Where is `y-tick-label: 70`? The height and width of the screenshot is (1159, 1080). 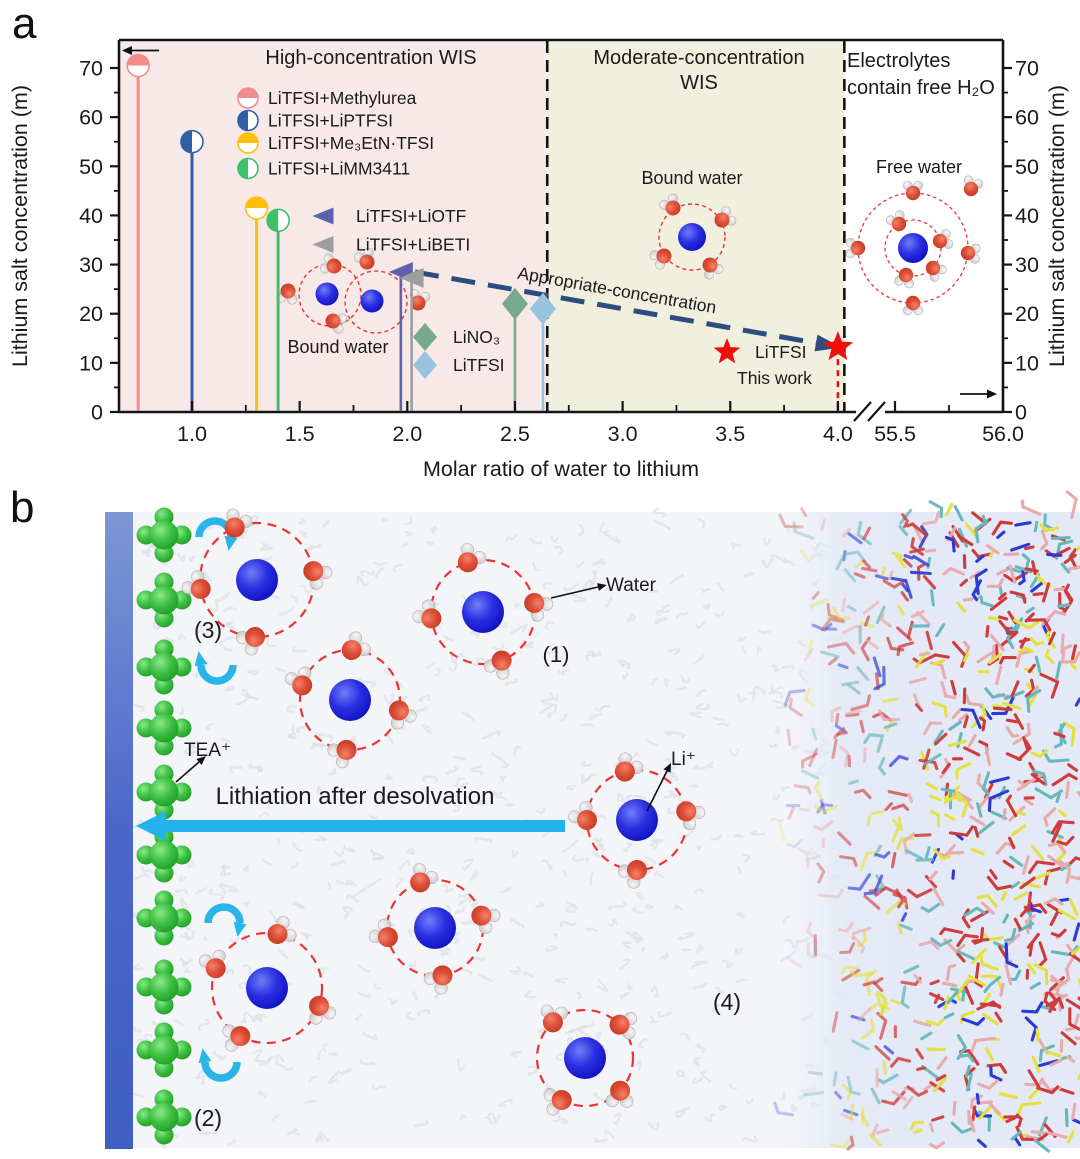
y-tick-label: 70 is located at coordinates (1027, 68).